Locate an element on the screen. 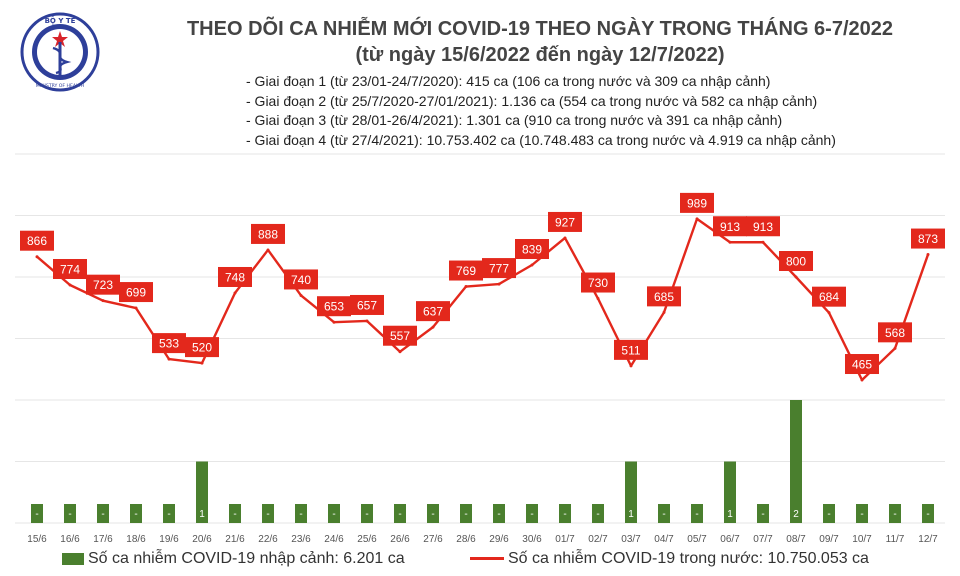  chart-subtitle: (từ ngày 15/6/2022 đến ngày 12/7/2022) is located at coordinates (540, 55).